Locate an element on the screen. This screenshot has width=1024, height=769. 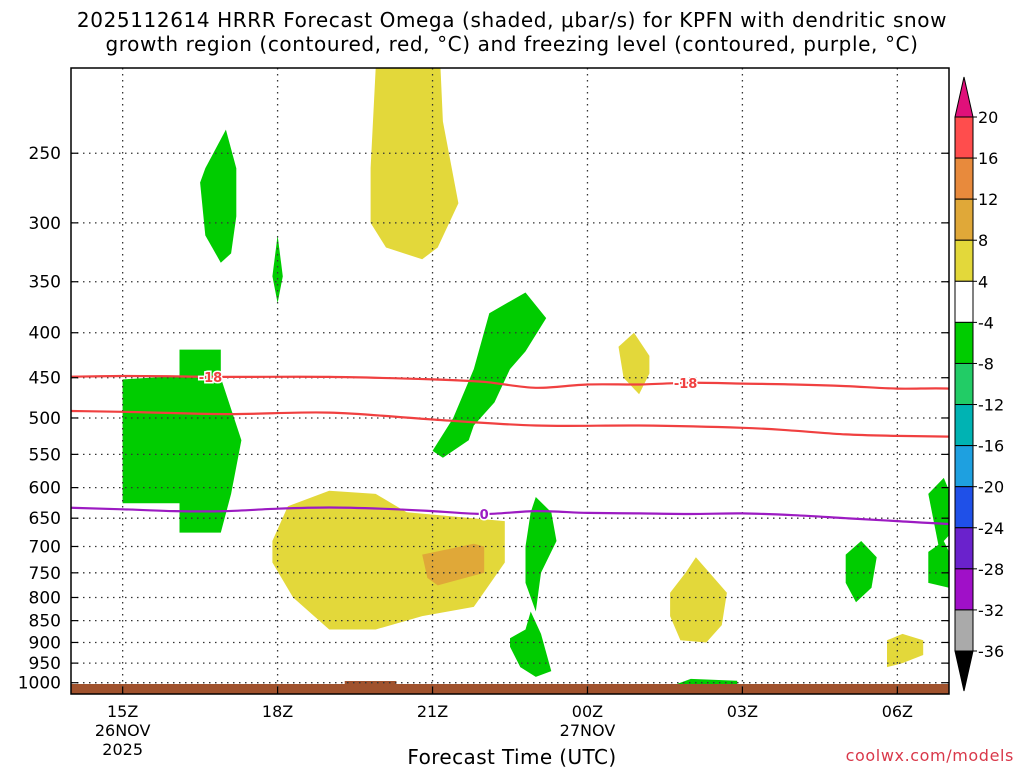
x-tick-label-7-0: 21Z is located at coordinates (432, 711).